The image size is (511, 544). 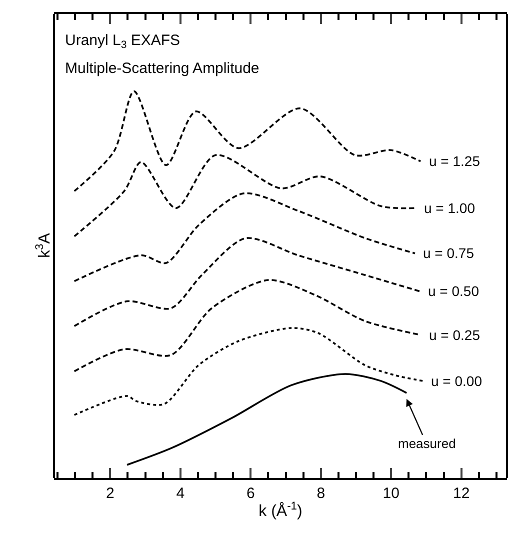 I want to click on series-label: u = 0.25, so click(x=454, y=335).